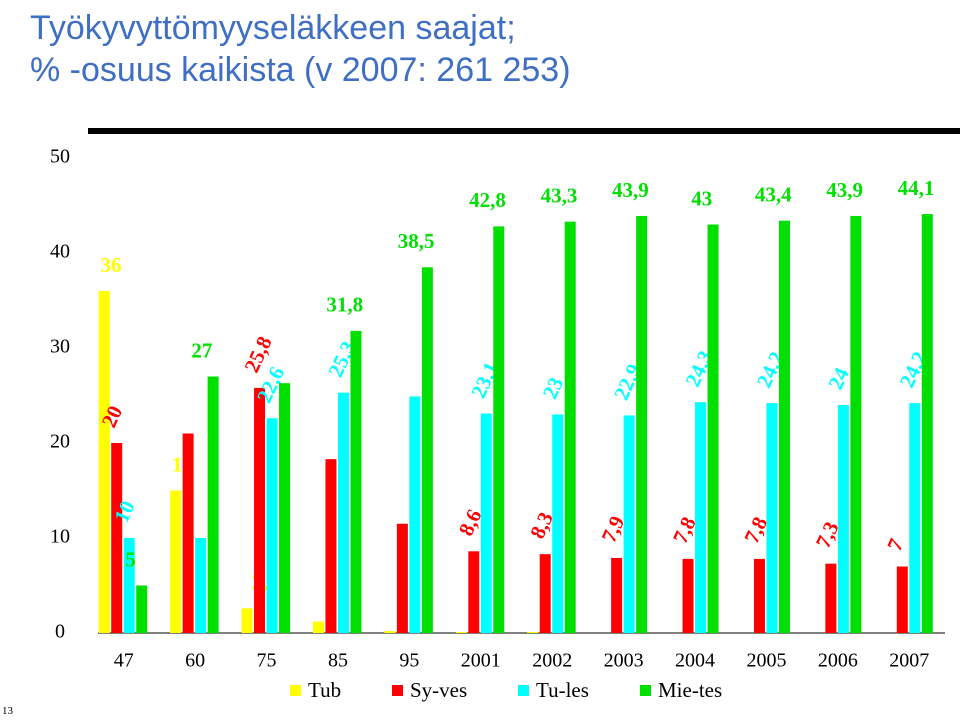 The width and height of the screenshot is (960, 720). What do you see at coordinates (267, 661) in the screenshot?
I see `x-tick-label: 75` at bounding box center [267, 661].